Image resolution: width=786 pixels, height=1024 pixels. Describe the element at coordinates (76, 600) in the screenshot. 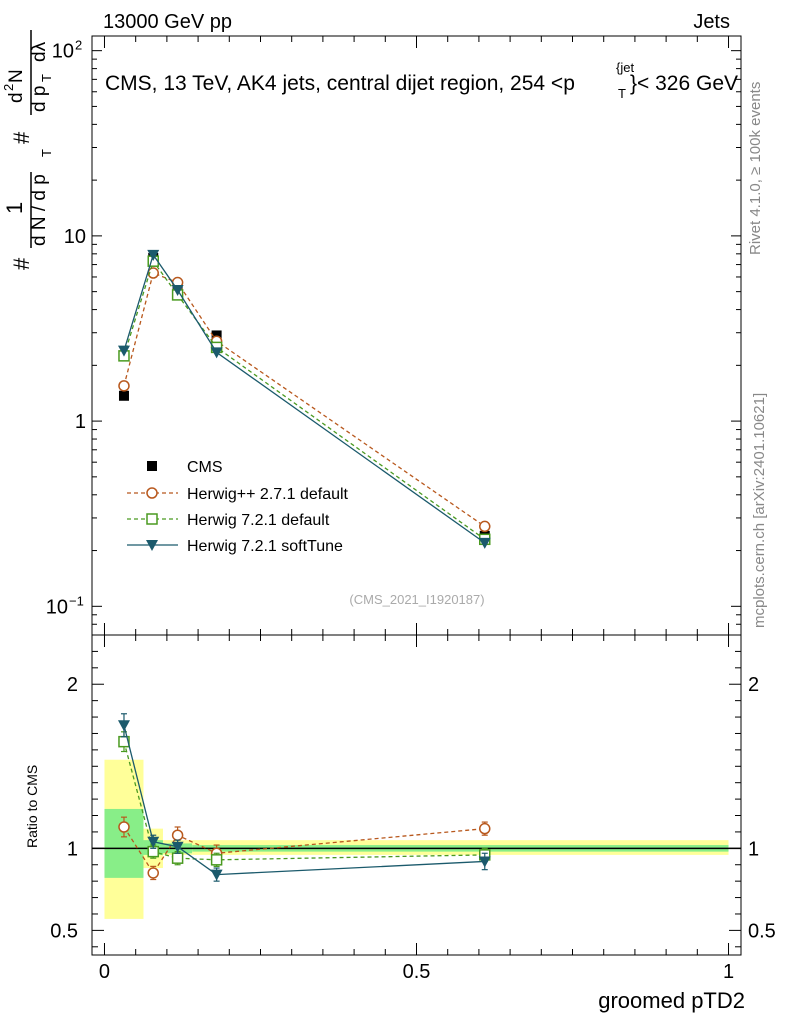

I see `main-y-tick-label-sup: −1` at that location.